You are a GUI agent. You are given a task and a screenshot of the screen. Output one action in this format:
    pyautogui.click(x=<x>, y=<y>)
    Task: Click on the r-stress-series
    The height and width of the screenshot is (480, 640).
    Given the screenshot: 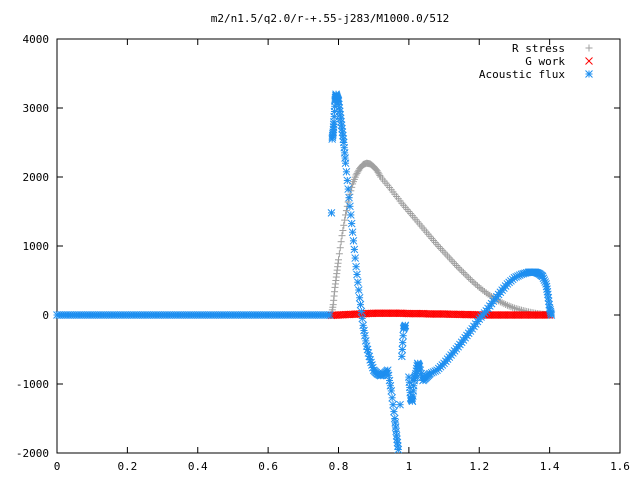 What is the action you would take?
    pyautogui.click(x=440, y=239)
    